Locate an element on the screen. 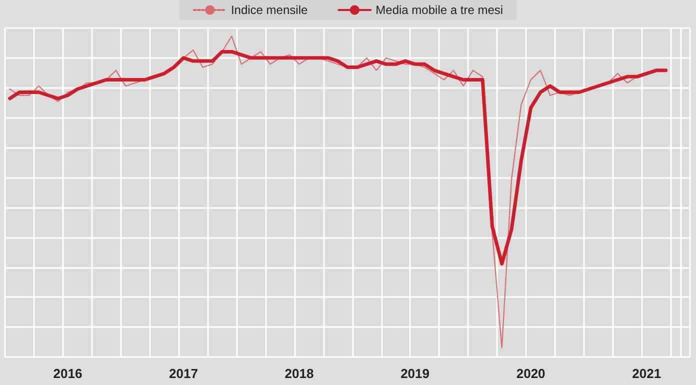 This screenshot has width=696, height=385. x-tick-label: 2016 is located at coordinates (67, 373).